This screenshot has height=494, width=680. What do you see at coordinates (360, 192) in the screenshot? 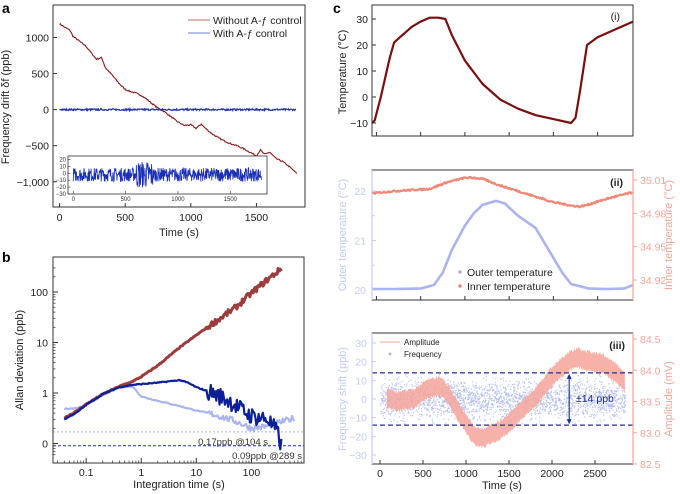
I see `y-tick-label-left: 22` at bounding box center [360, 192].